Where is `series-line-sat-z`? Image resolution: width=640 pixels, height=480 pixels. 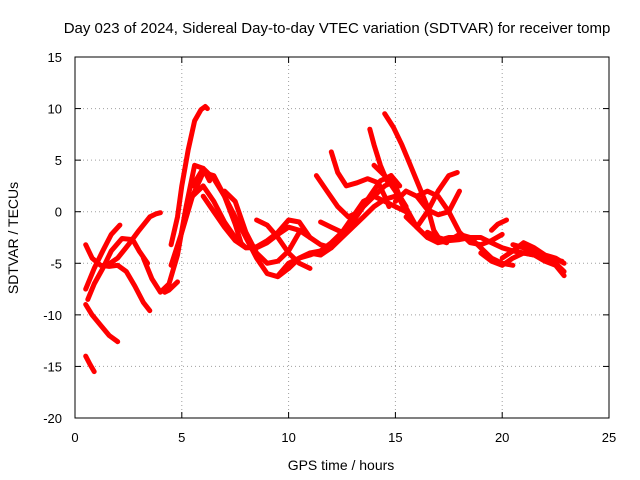 series-line-sat-z is located at coordinates (431, 200).